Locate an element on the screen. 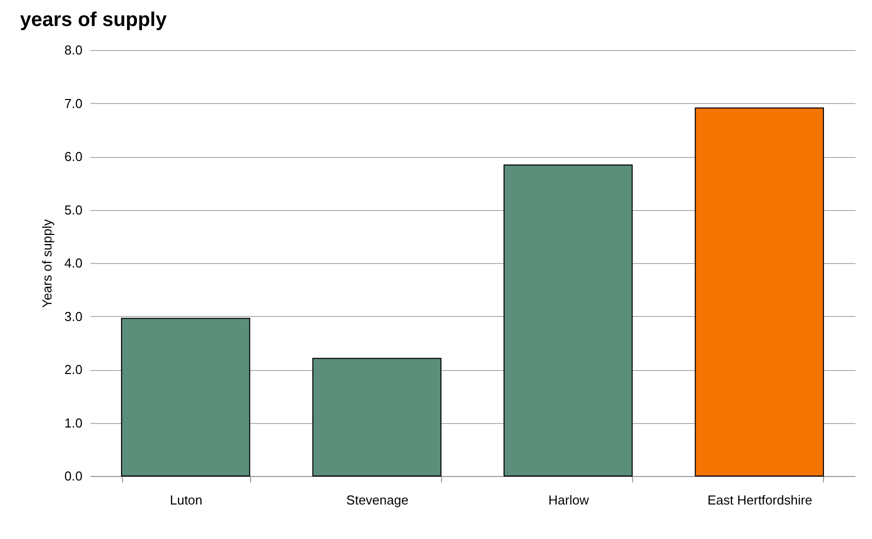 This screenshot has width=872, height=539. x-tick-label: Harlow is located at coordinates (569, 500).